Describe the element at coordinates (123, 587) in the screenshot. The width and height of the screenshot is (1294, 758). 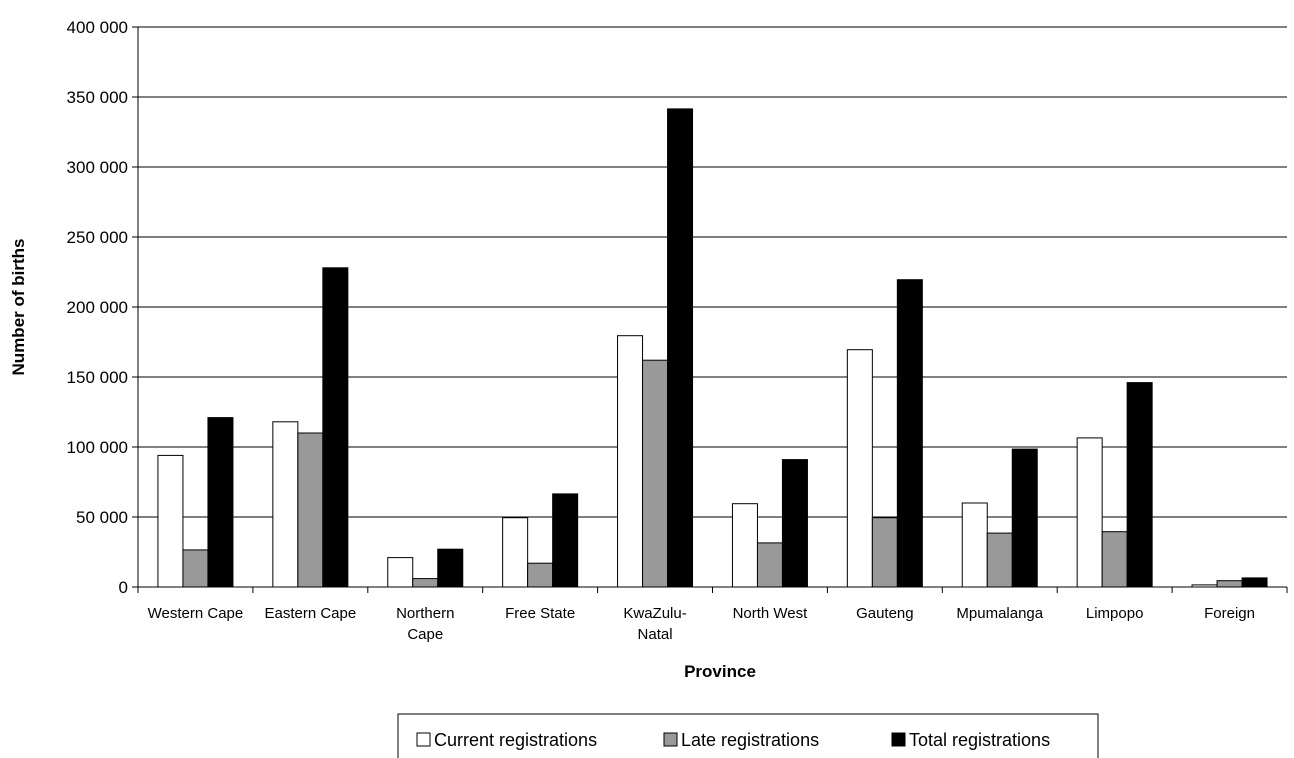
I see `y-tick-label: 0` at that location.